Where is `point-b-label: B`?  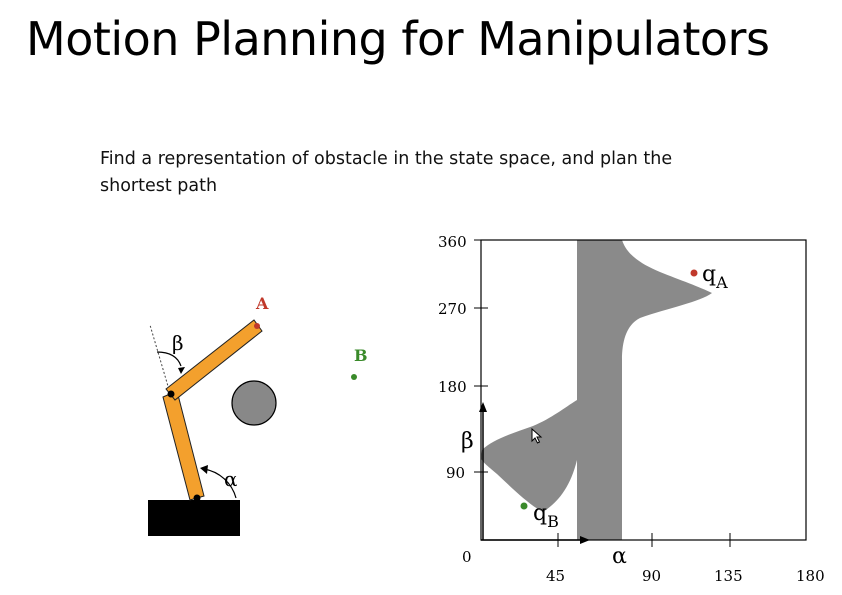 point-b-label: B is located at coordinates (361, 355).